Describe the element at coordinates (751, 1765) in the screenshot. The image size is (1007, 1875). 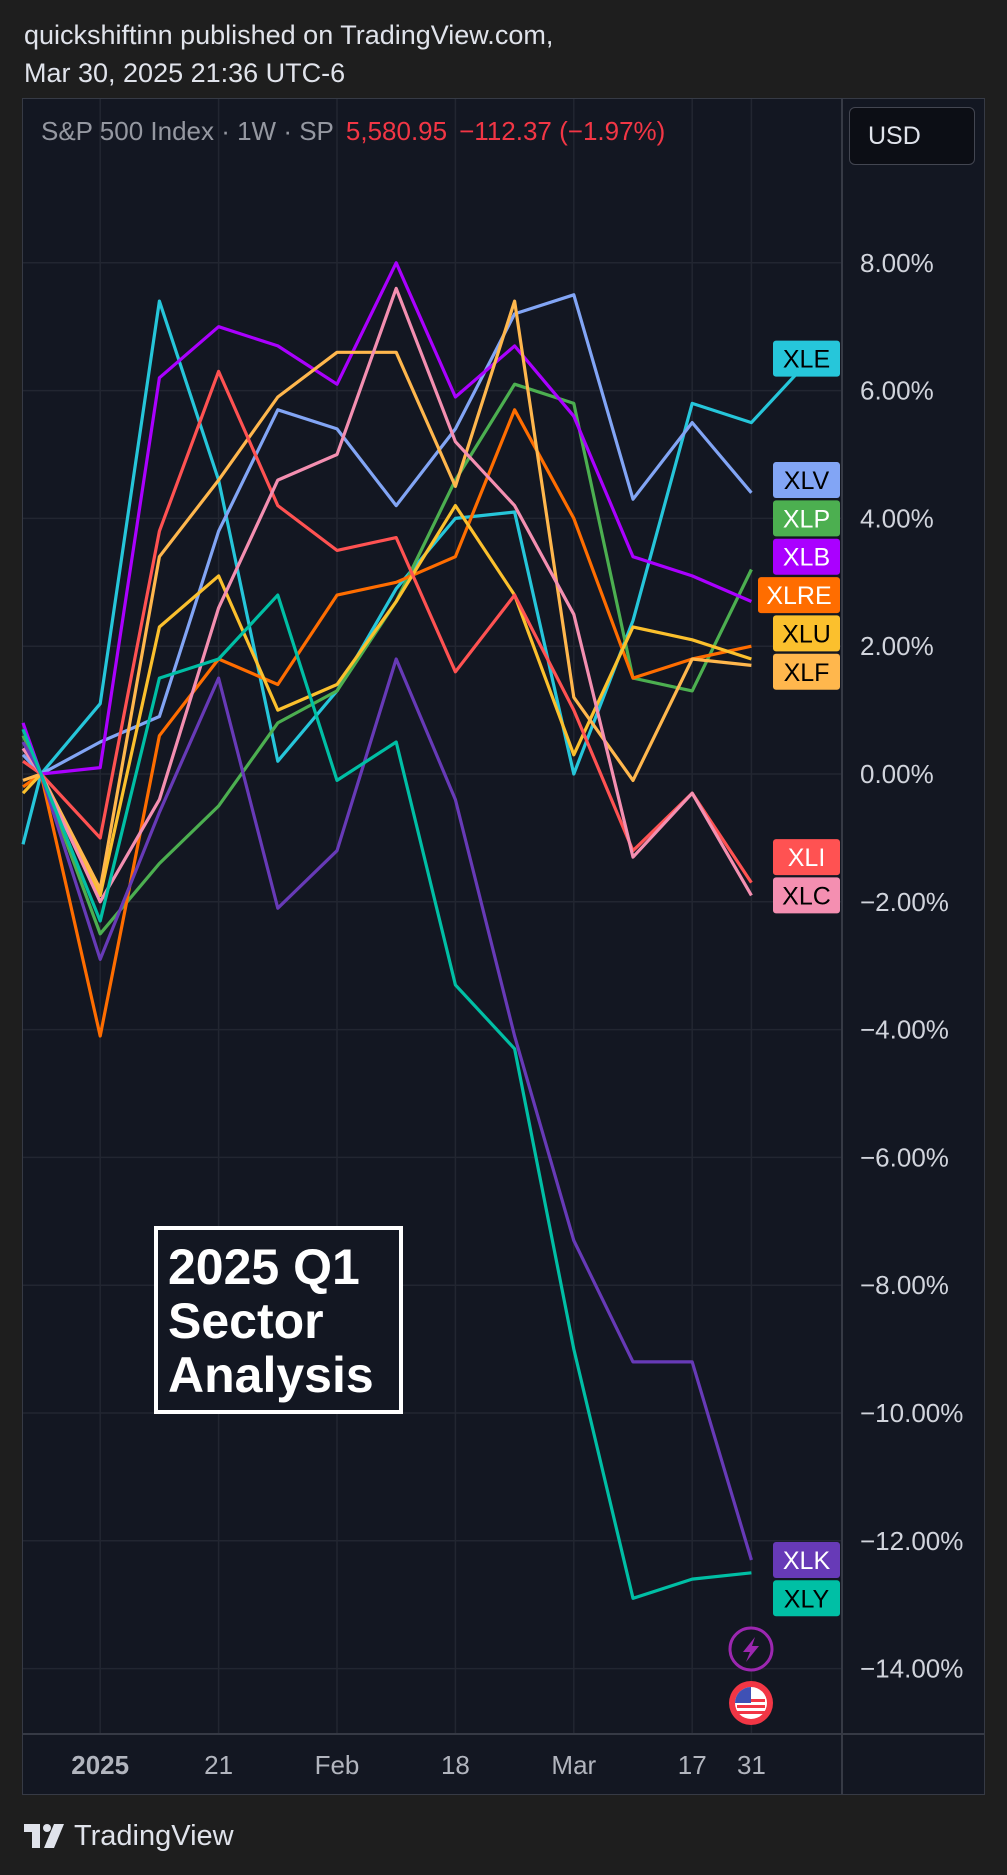
I see `x-tick-label: 31` at that location.